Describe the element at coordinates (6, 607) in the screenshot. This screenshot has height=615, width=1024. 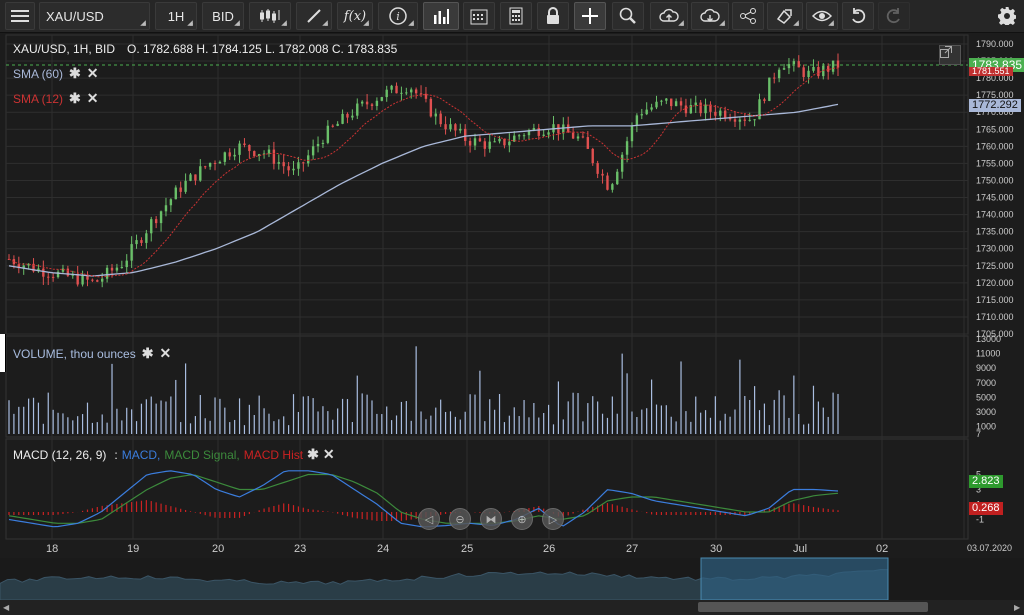
I see `scroll-left-arrow: ◀` at that location.